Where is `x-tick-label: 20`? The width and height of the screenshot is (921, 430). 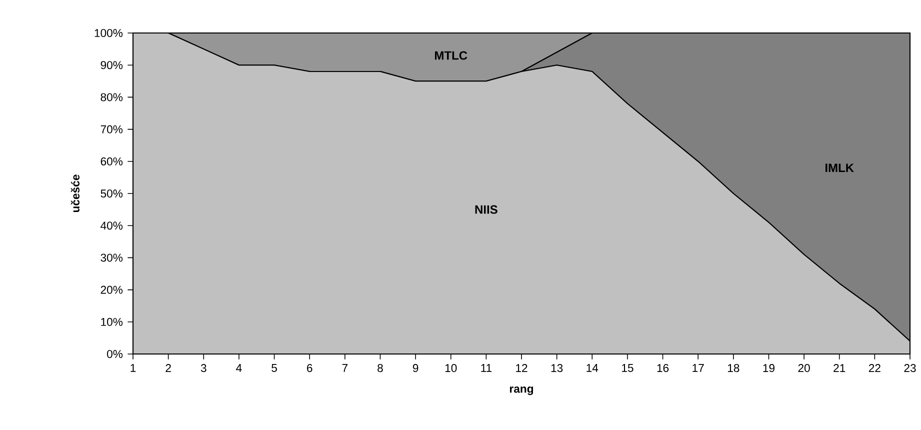 x-tick-label: 20 is located at coordinates (804, 368).